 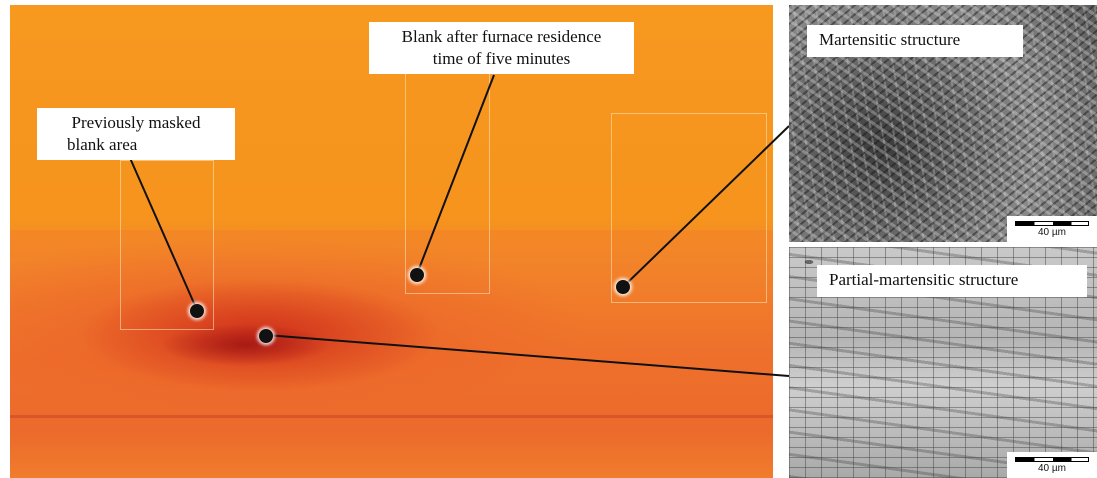 I want to click on callout-furnace-line1: Blank after furnace residence, so click(x=501, y=36).